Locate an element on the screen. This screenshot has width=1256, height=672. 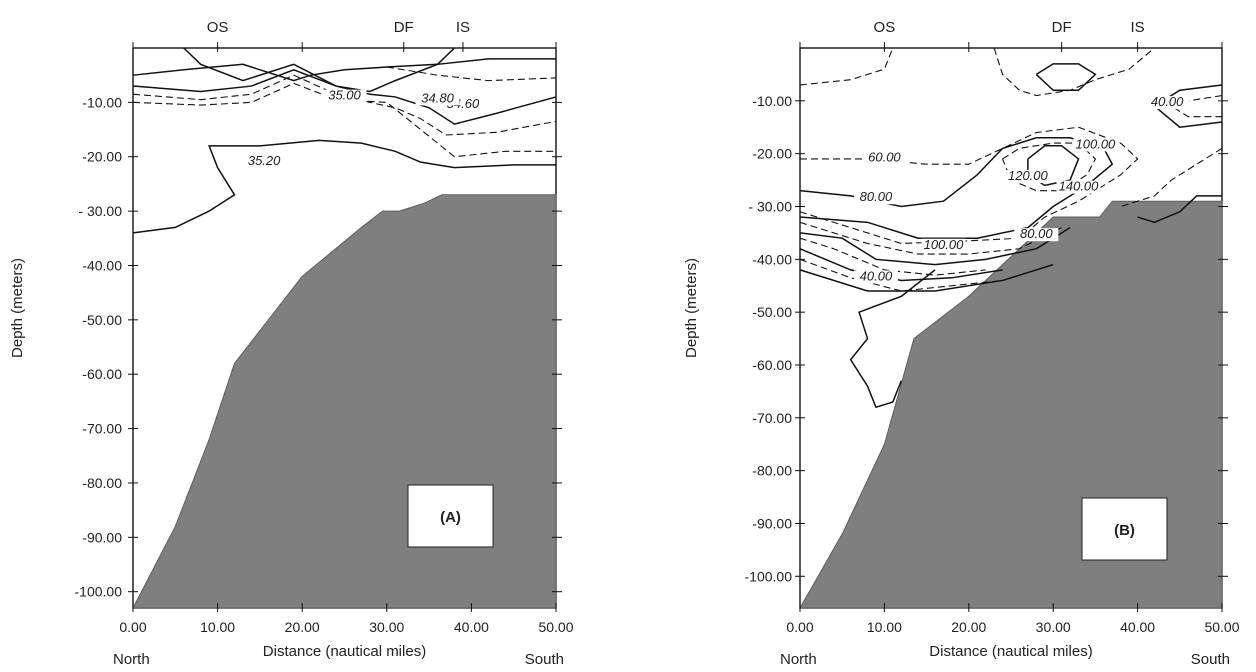
panel-label: (A) is located at coordinates (450, 517).